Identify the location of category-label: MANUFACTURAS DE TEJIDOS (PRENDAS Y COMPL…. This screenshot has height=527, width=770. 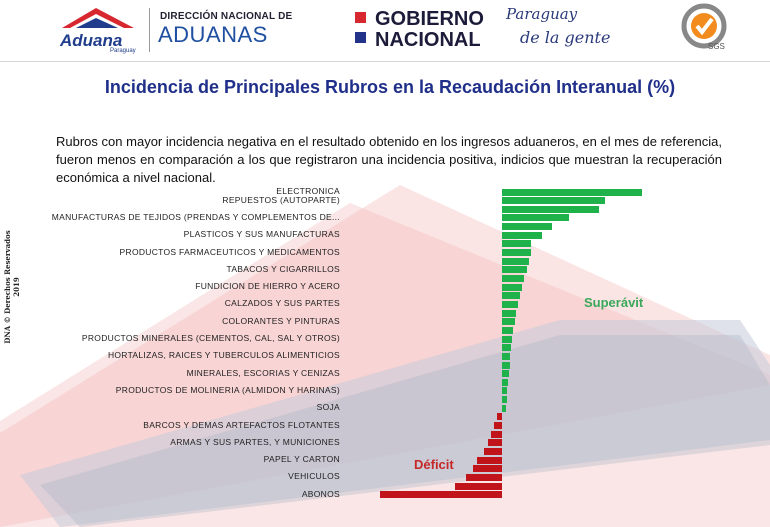
(195, 216).